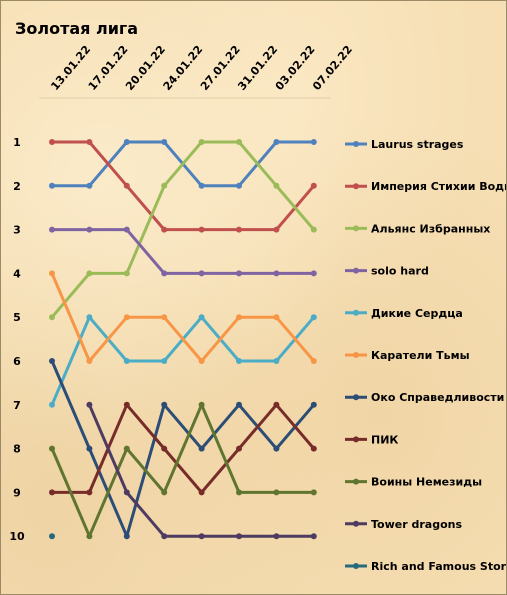 The image size is (507, 595). I want to click on y-tick-label: 4, so click(17, 273).